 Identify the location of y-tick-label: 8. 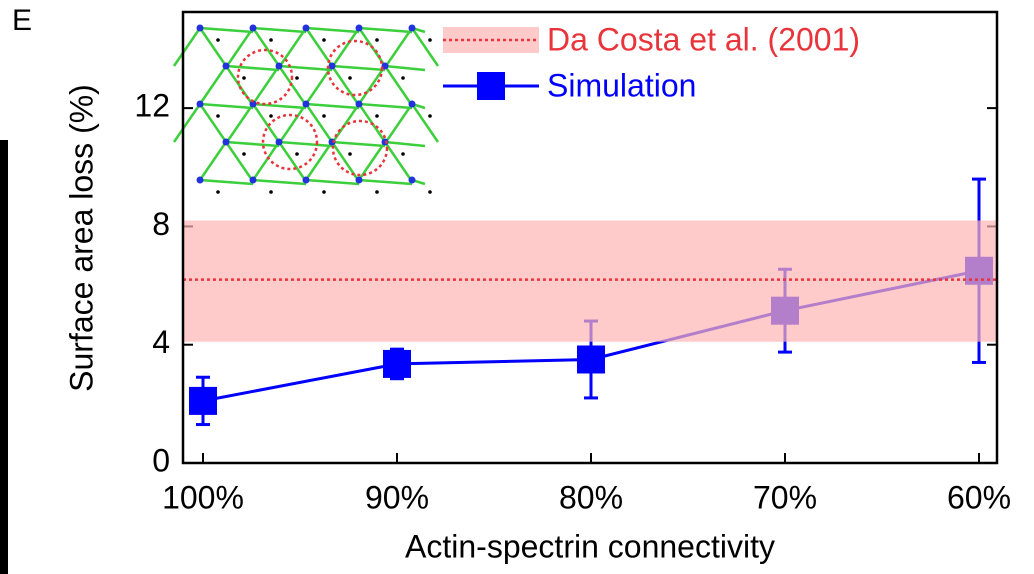
(161, 224).